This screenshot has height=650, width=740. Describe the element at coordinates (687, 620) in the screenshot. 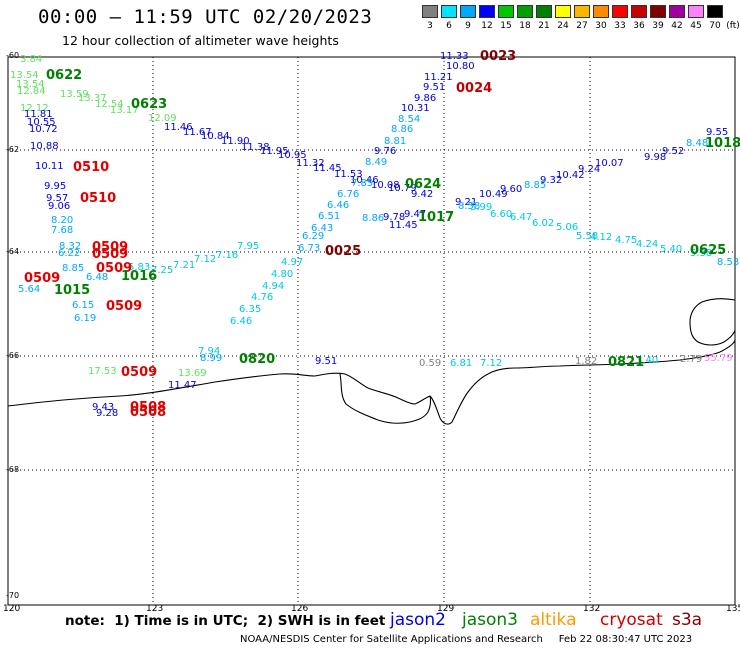

I see `sat-s3a: s3a` at that location.